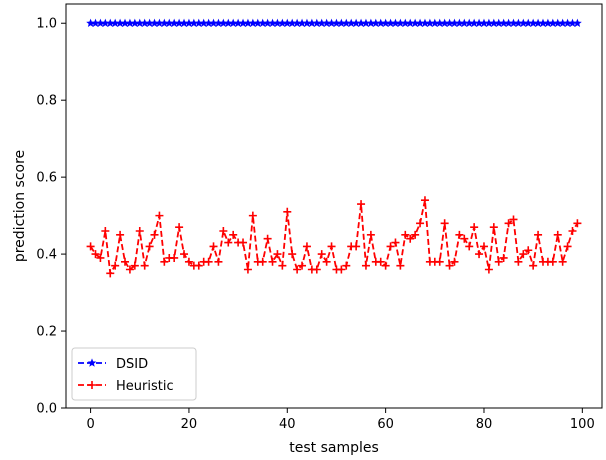 Image resolution: width=606 pixels, height=460 pixels. I want to click on x-tick-label: 100, so click(582, 424).